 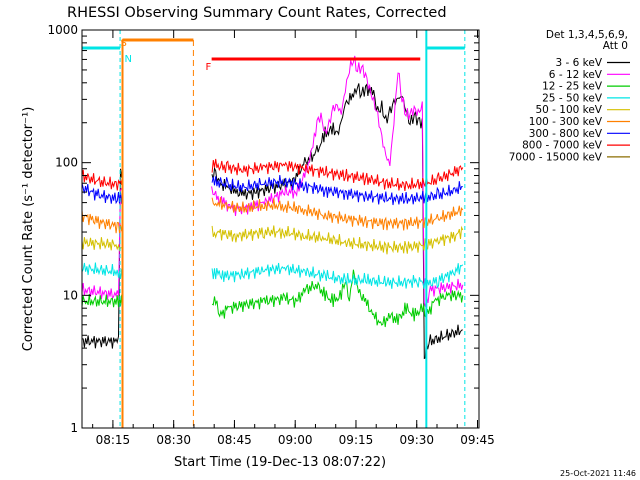 I want to click on annotation-label-s: S, so click(x=123, y=43).